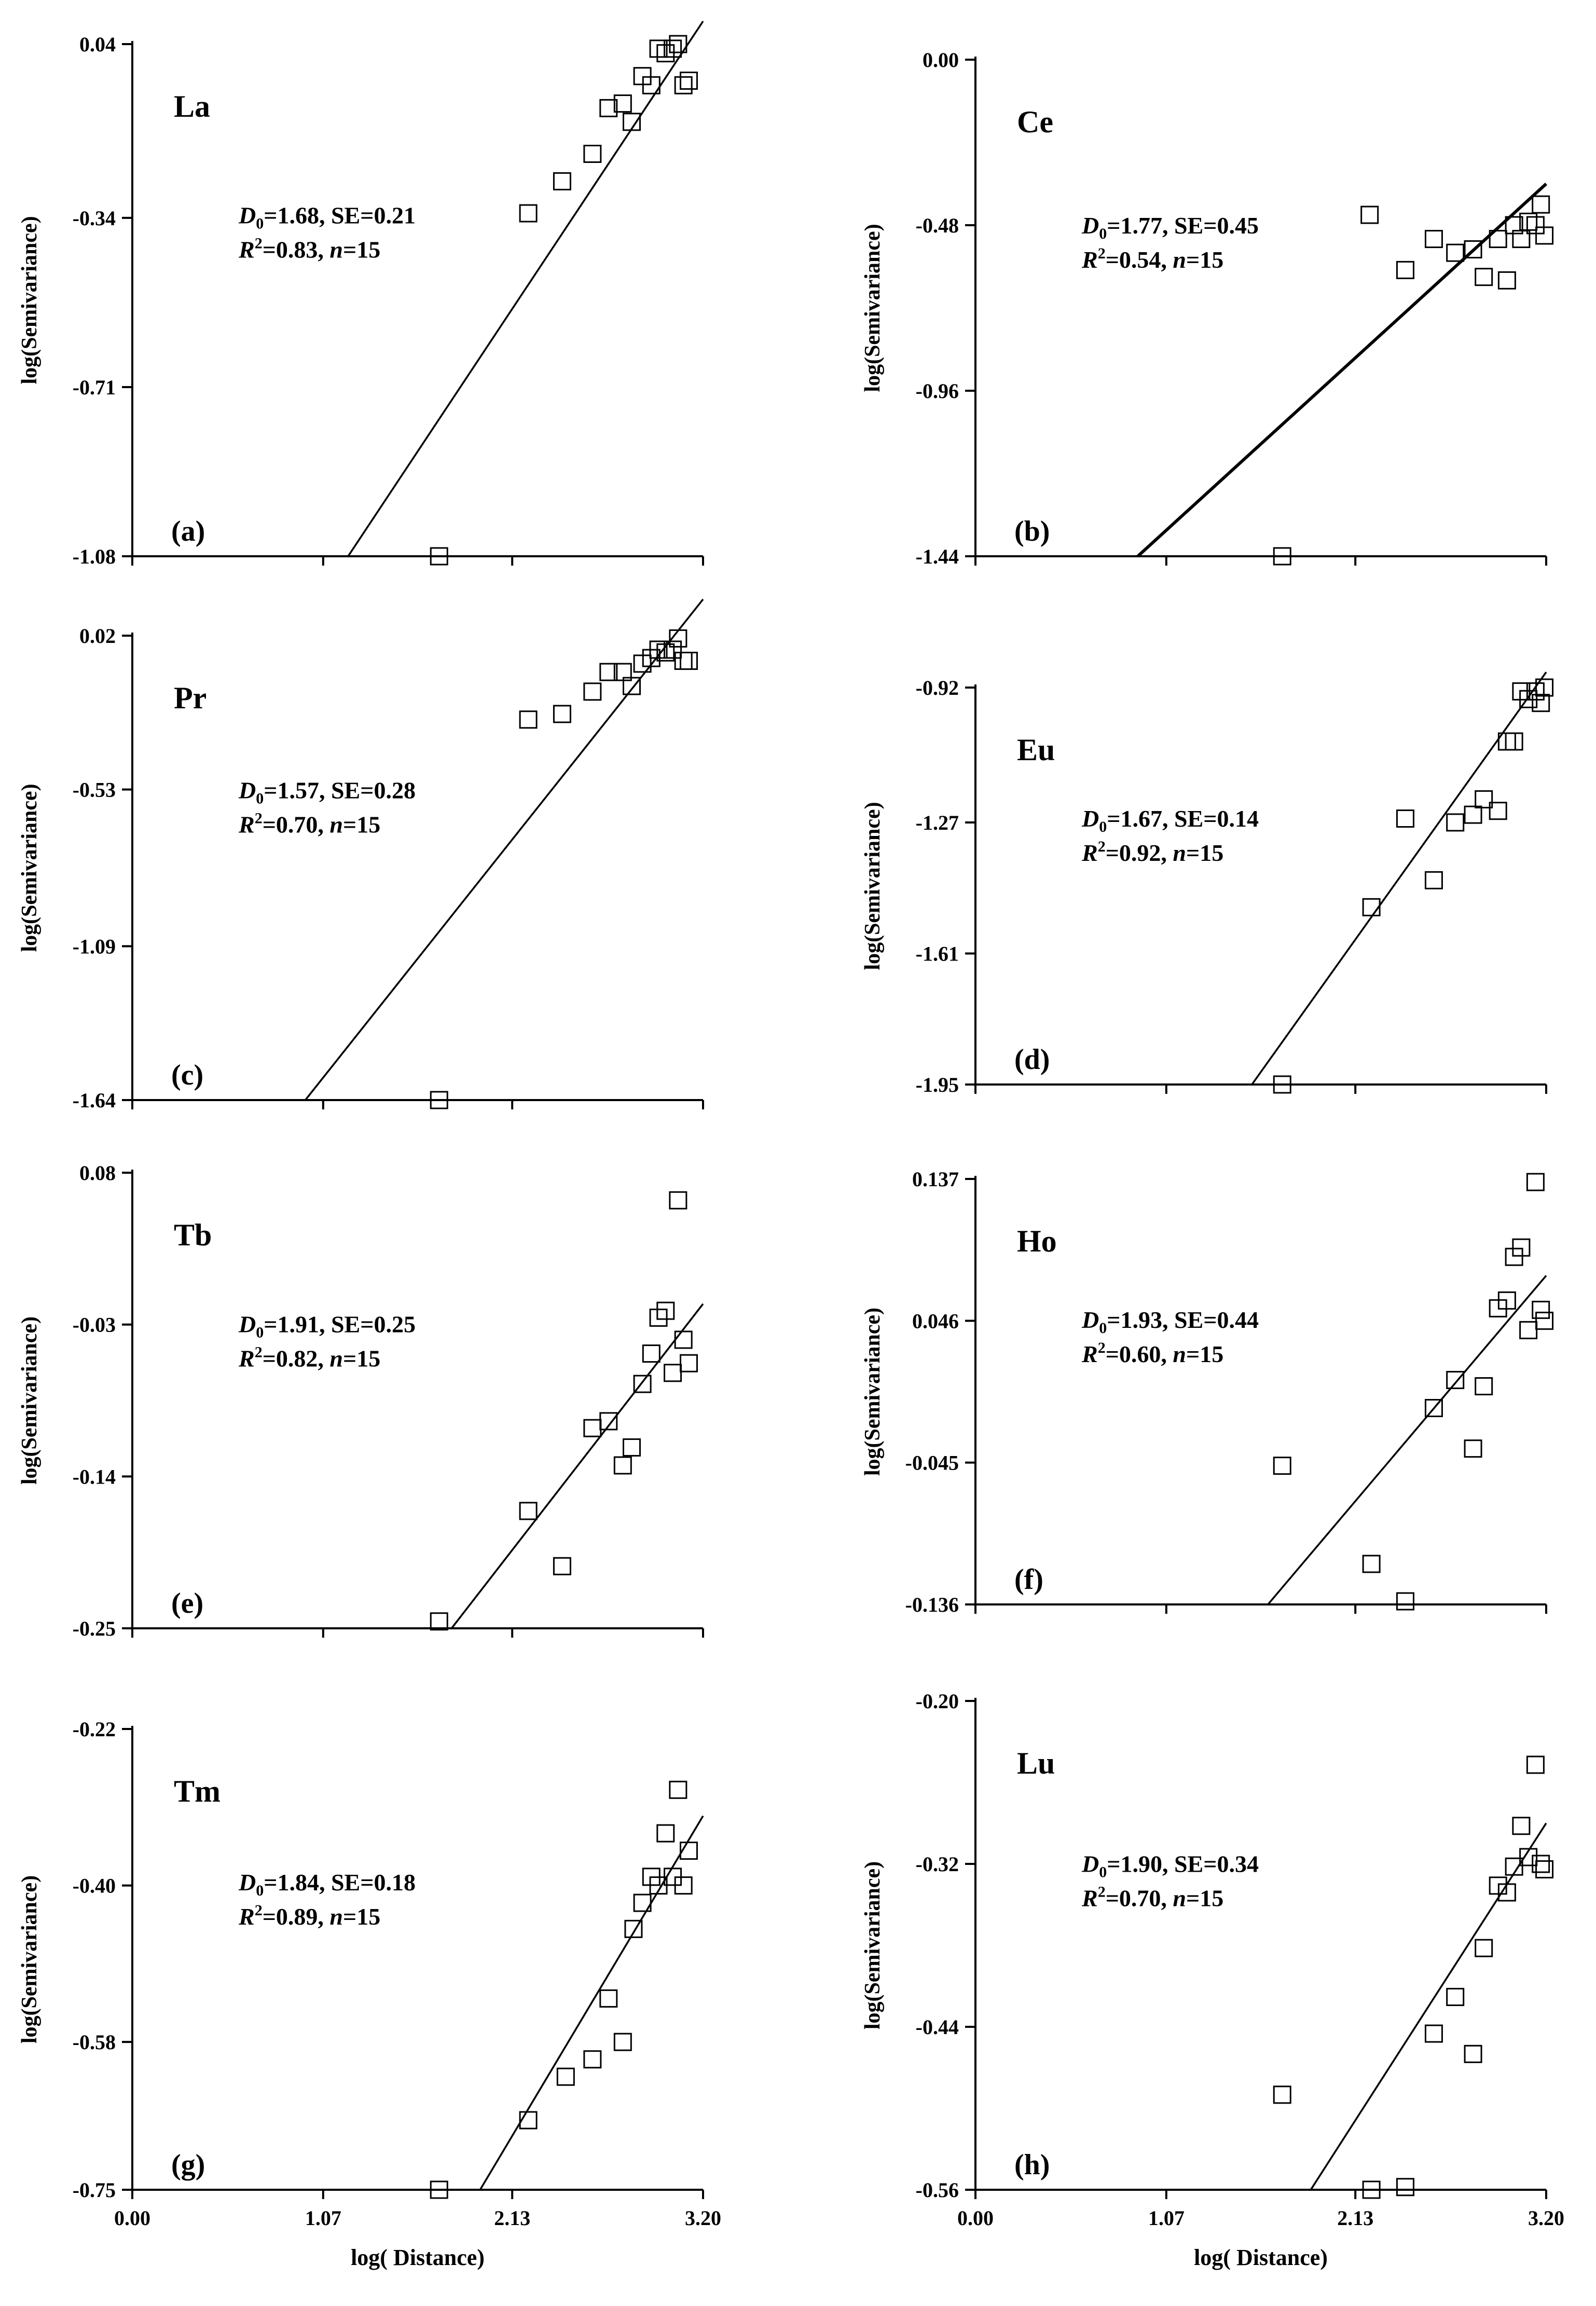 Image resolution: width=1596 pixels, height=2306 pixels. What do you see at coordinates (1152, 852) in the screenshot?
I see `stats-line-2: R2=0.92, n=15` at bounding box center [1152, 852].